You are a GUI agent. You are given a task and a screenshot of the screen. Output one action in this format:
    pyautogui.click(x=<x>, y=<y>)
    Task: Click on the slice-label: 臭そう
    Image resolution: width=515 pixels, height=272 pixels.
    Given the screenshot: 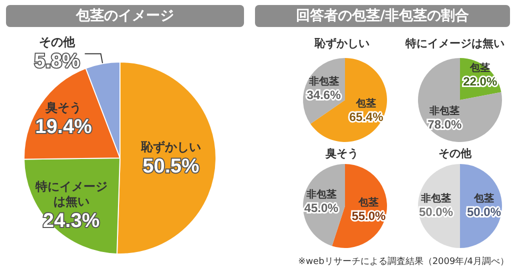 What is the action you would take?
    pyautogui.click(x=63, y=107)
    